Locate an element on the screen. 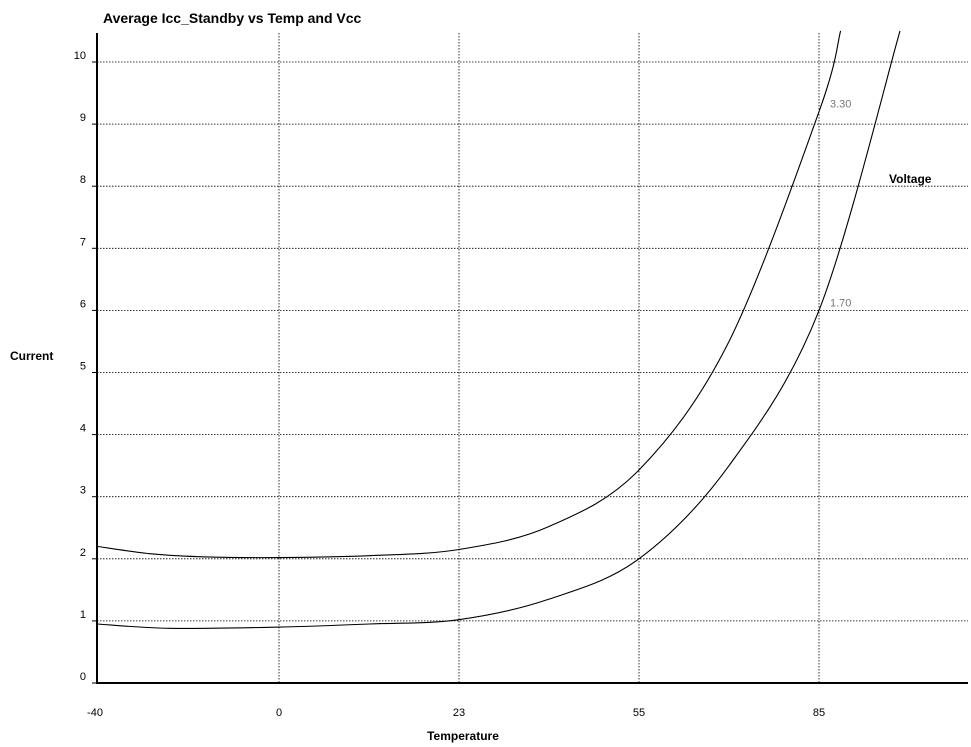  series-label: 3.30 is located at coordinates (840, 105).